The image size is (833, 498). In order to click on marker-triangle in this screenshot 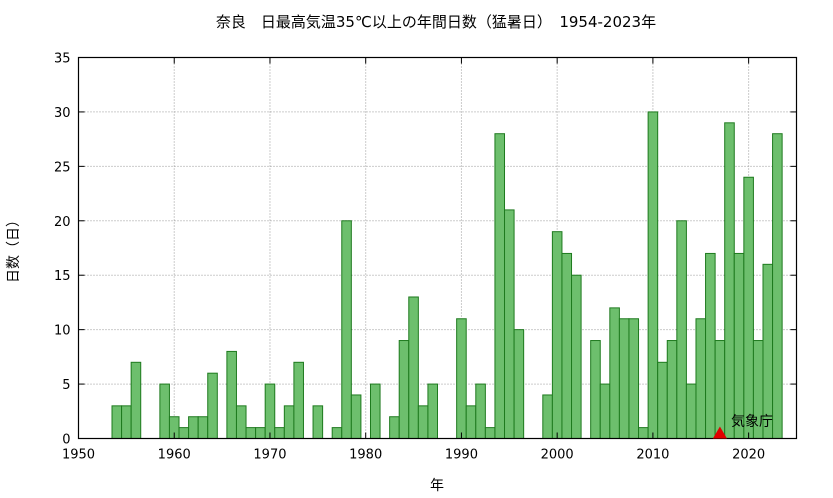, I will do `click(719, 432)`.